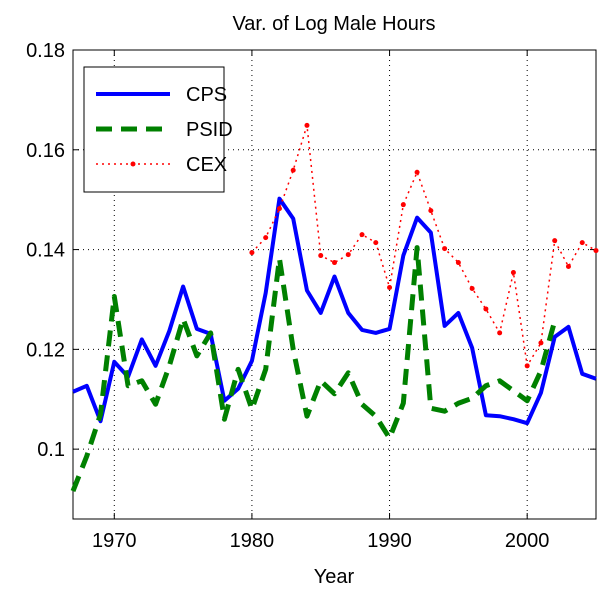 This screenshot has width=603, height=595. What do you see at coordinates (45, 350) in the screenshot?
I see `y-tick-label: 0.12` at bounding box center [45, 350].